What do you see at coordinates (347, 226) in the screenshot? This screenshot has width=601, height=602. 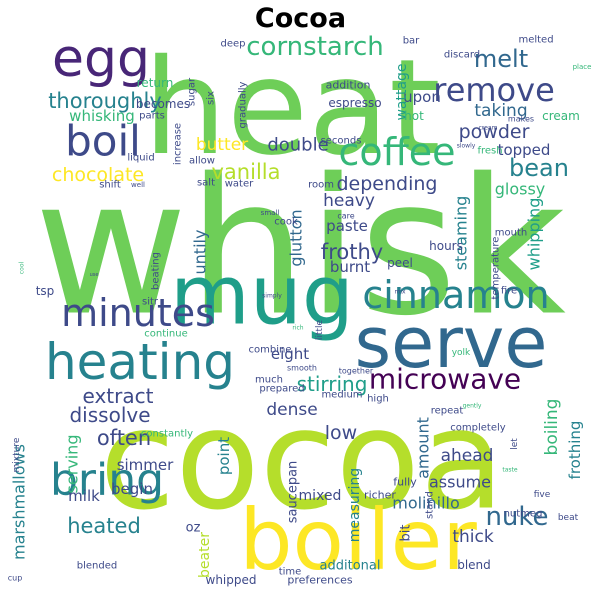 I see `word-paste: paste` at bounding box center [347, 226].